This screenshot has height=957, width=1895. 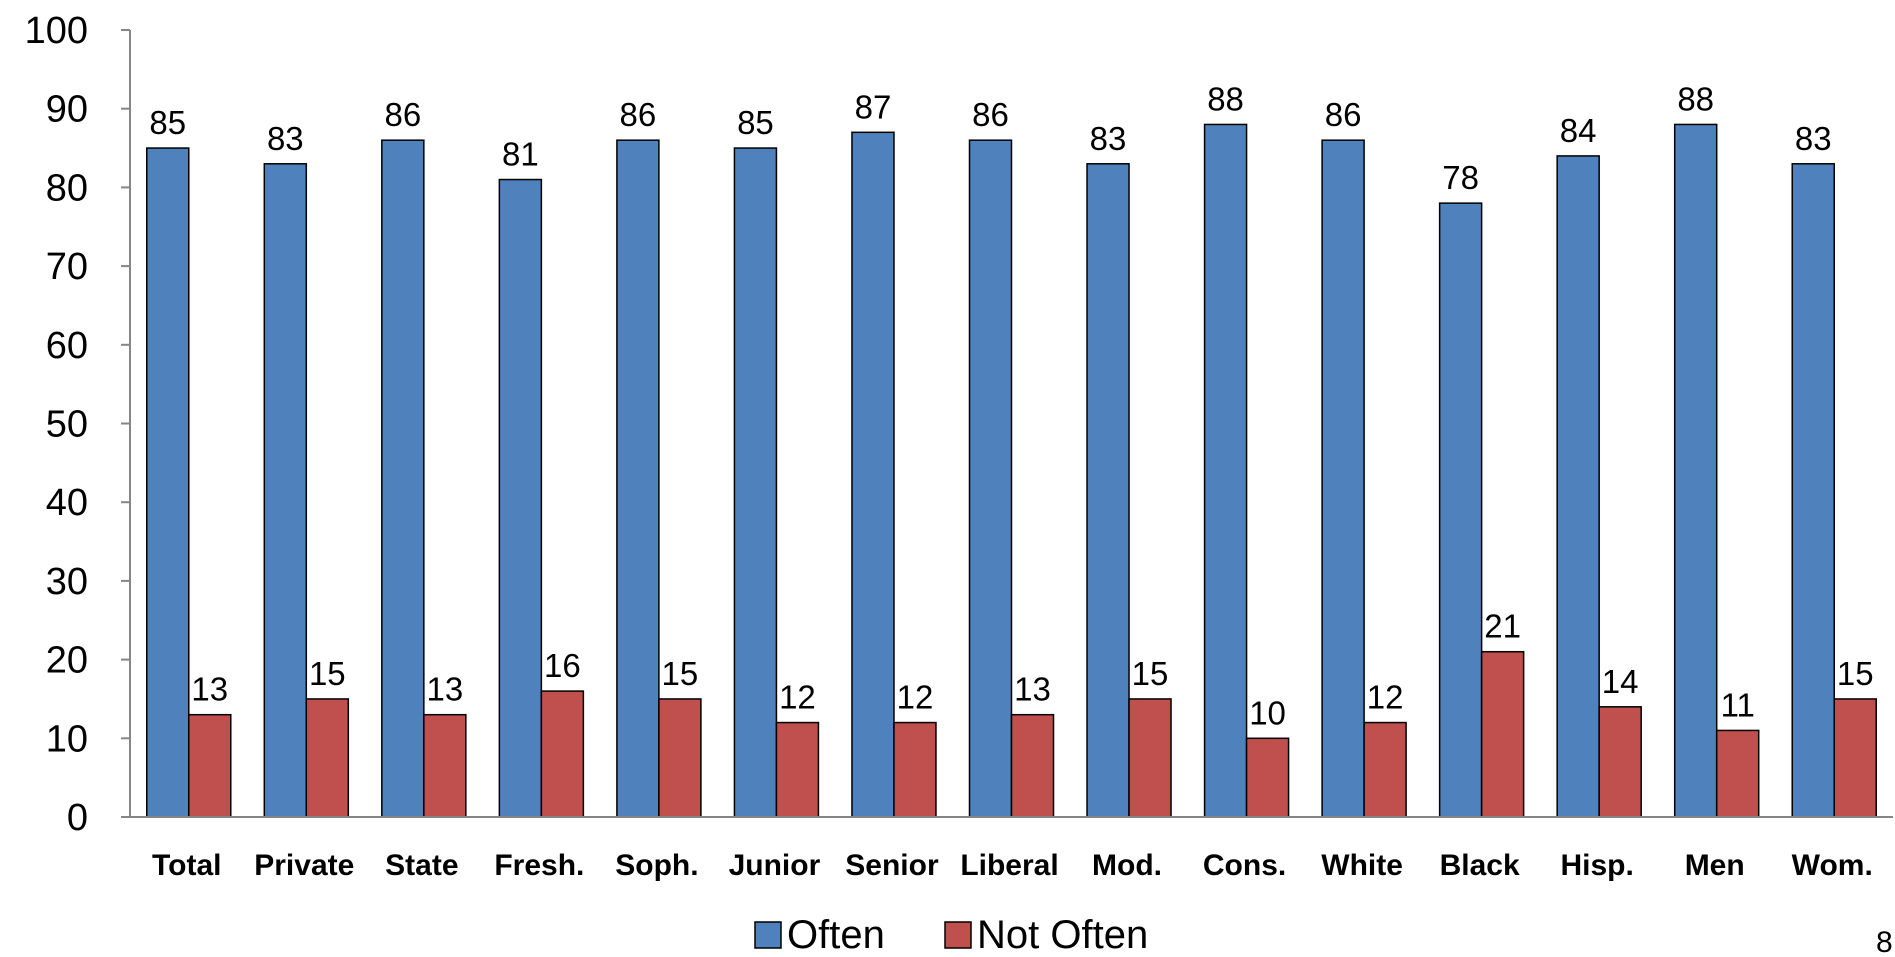 What do you see at coordinates (1362, 865) in the screenshot?
I see `x-category-label: White` at bounding box center [1362, 865].